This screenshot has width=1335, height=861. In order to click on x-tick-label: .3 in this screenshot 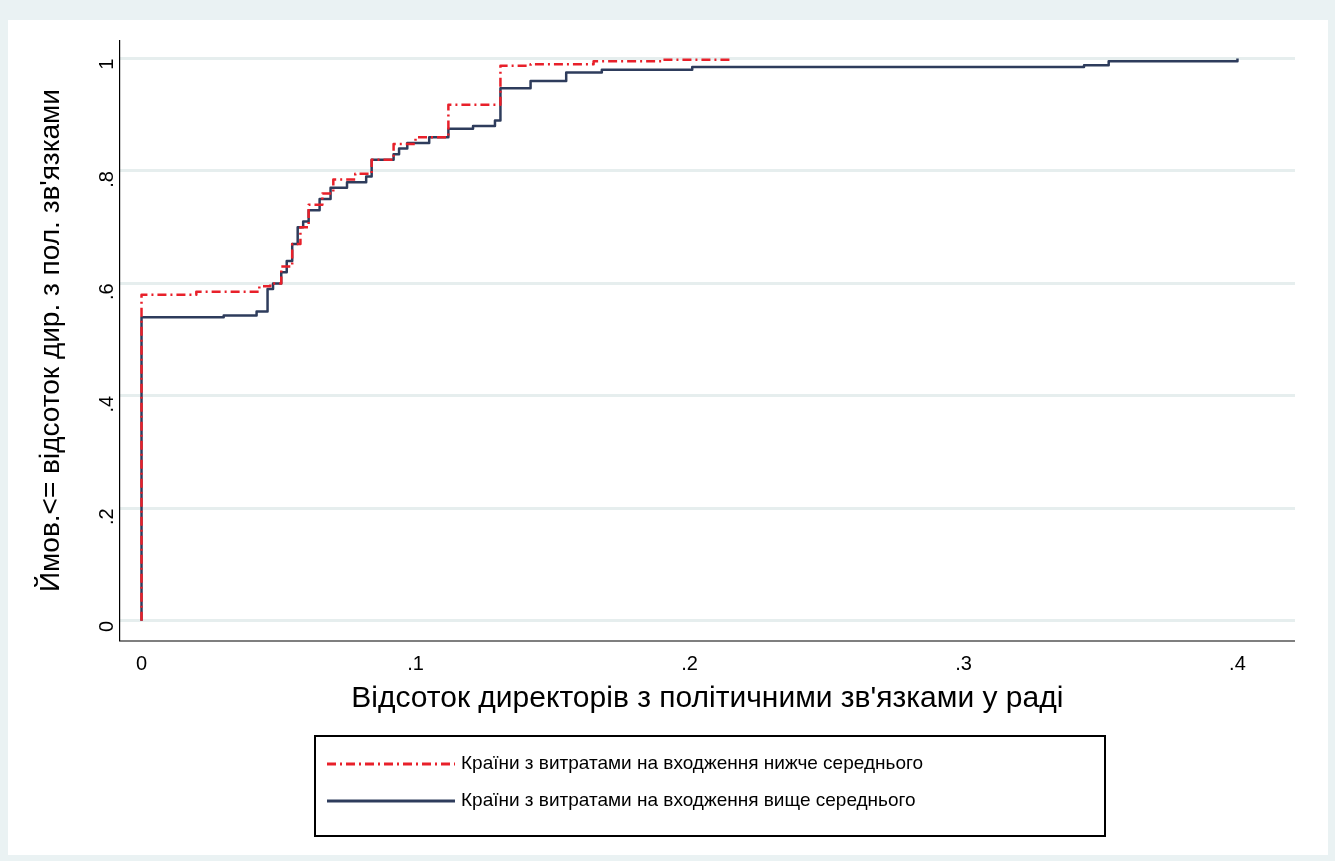, I will do `click(963, 662)`.